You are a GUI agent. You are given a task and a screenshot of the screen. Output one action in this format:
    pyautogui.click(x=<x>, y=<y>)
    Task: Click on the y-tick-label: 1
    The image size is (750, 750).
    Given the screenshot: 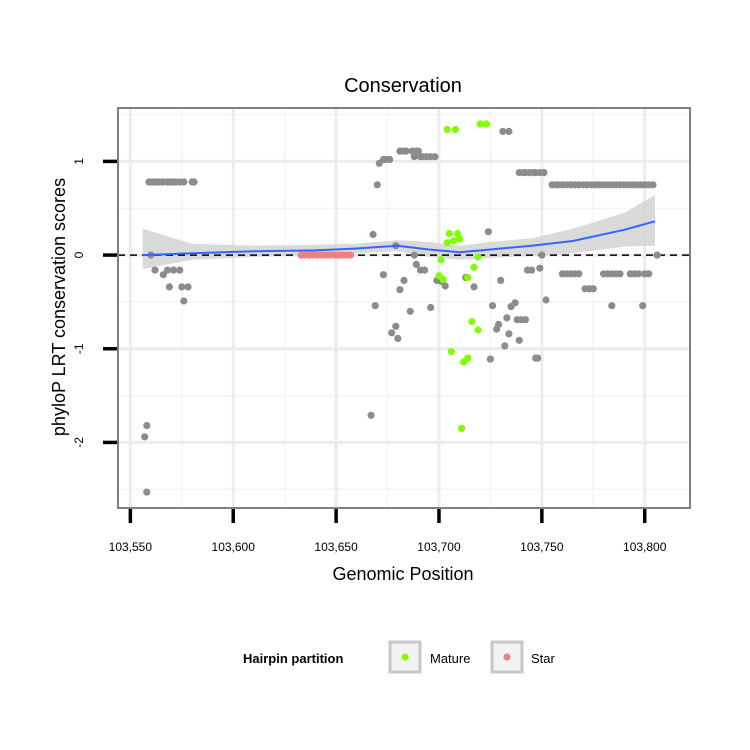 What is the action you would take?
    pyautogui.click(x=79, y=161)
    